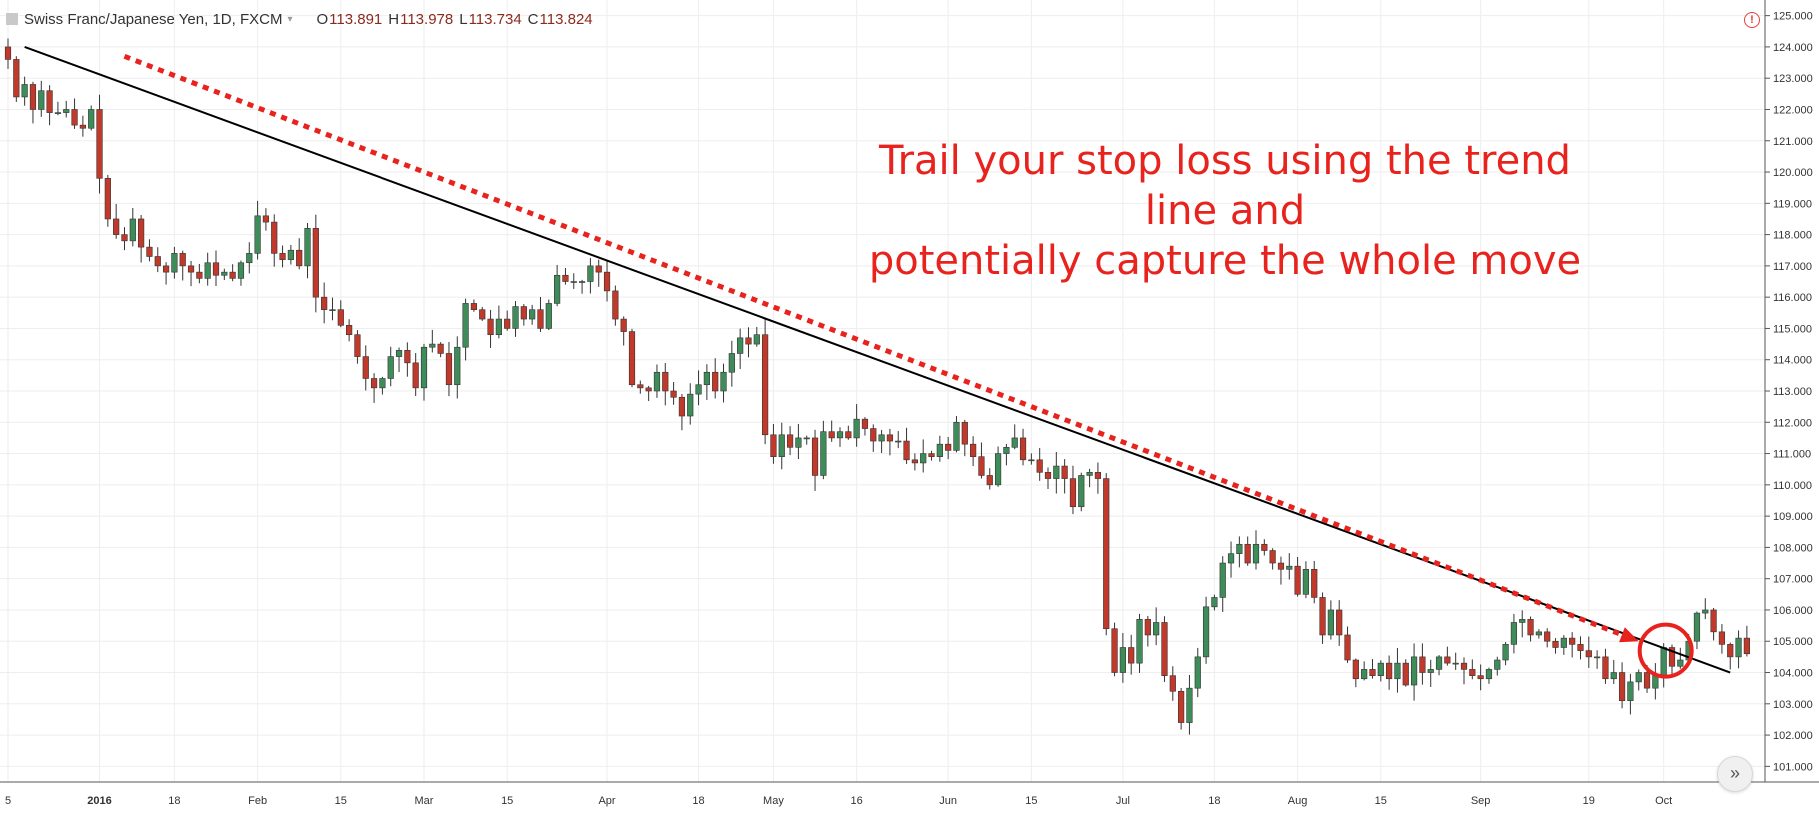 This screenshot has width=1819, height=819. Describe the element at coordinates (1793, 548) in the screenshot. I see `price-tick-label: 108.000` at that location.